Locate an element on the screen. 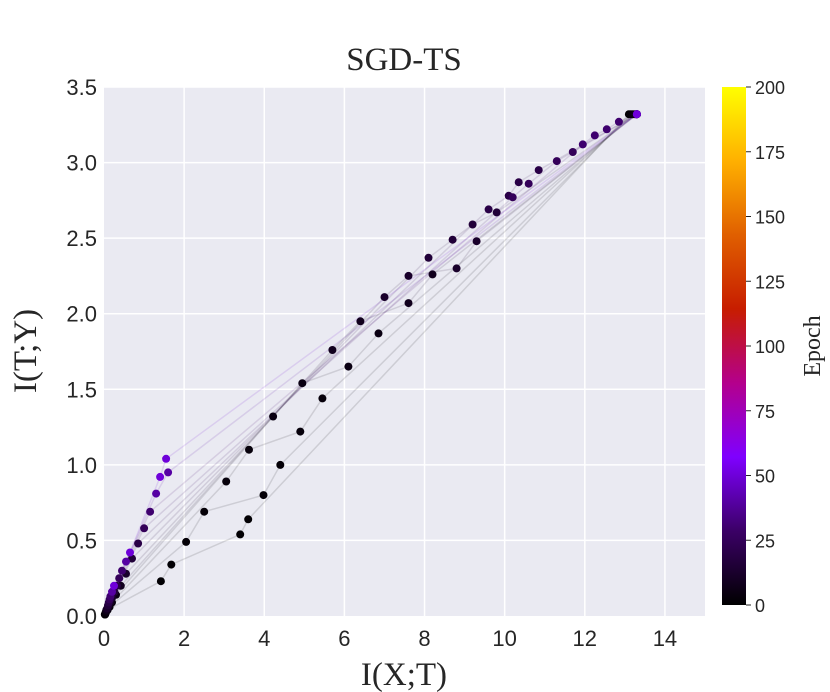  colorbar-tick-label: 100 is located at coordinates (770, 347).